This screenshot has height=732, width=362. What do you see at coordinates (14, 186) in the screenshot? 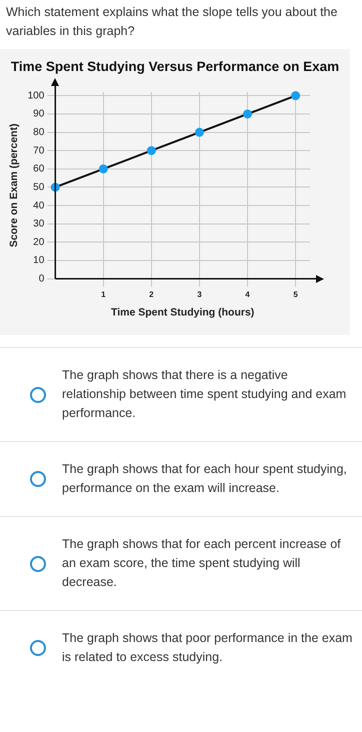
I see `y-axis-title: Score on Exam (percent)` at bounding box center [14, 186].